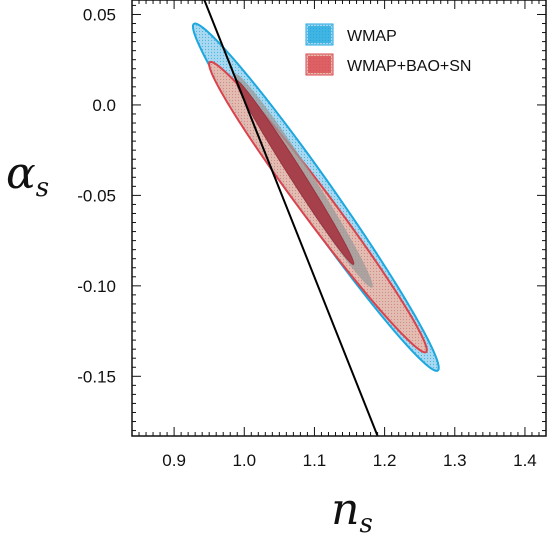 The width and height of the screenshot is (549, 533). I want to click on x-tick-label: 1.3, so click(455, 460).